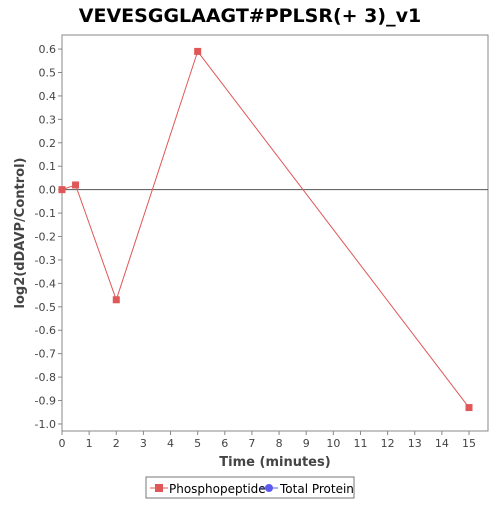 Image resolution: width=500 pixels, height=505 pixels. Describe the element at coordinates (279, 443) in the screenshot. I see `x-tick-label: 8` at that location.